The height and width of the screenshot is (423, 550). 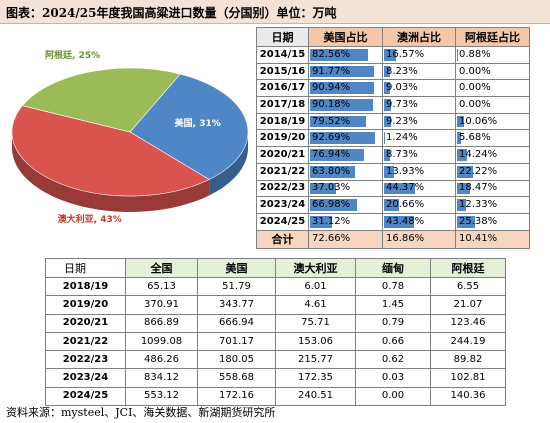 What do you see at coordinates (393, 378) in the screenshot?
I see `volume-cell: 0.03` at bounding box center [393, 378].